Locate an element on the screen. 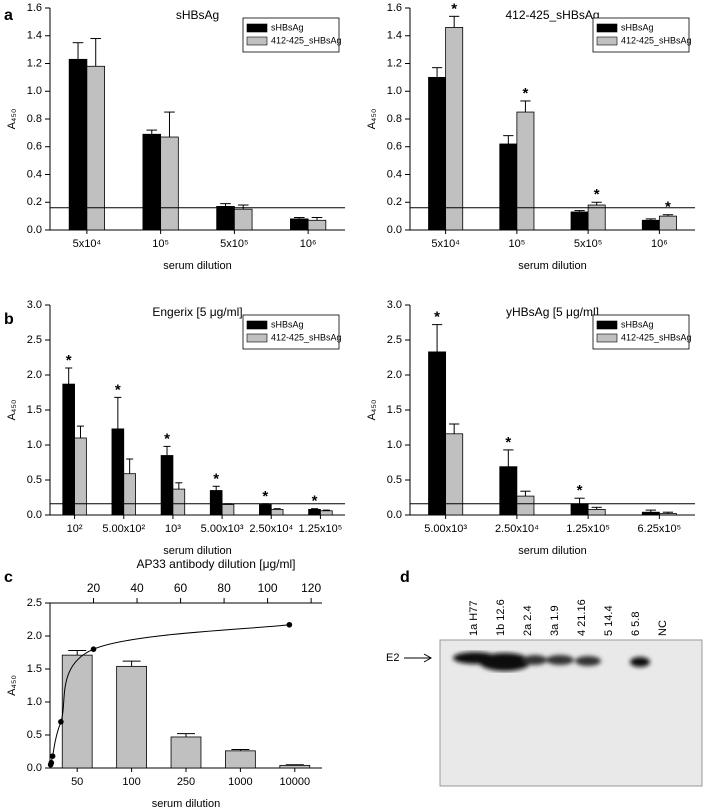  panel-label: a is located at coordinates (8, 15).